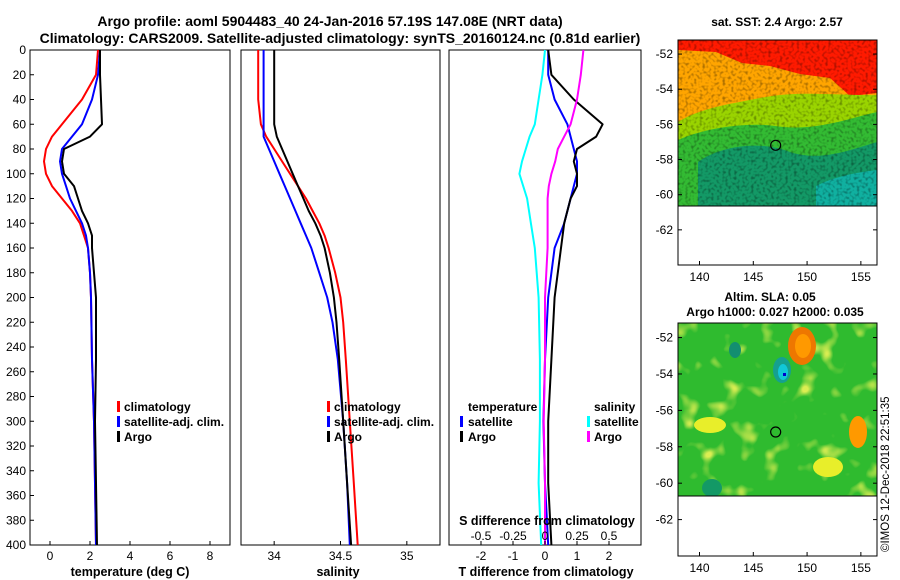 The height and width of the screenshot is (580, 900). I want to click on sst-lat-tick-labels: -52 -54 -56 -58 -60 -62, so click(766, 142).